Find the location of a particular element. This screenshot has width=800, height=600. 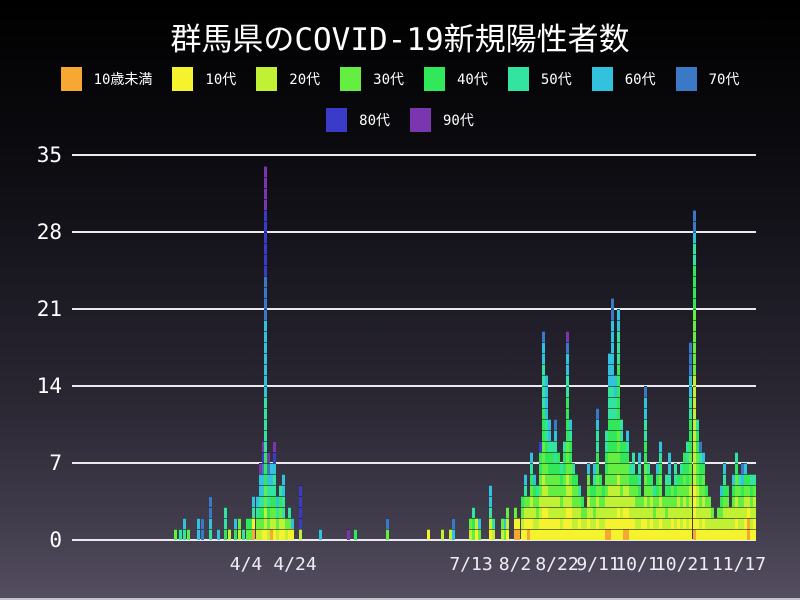

x-axis-label: 7/13 is located at coordinates (471, 564).